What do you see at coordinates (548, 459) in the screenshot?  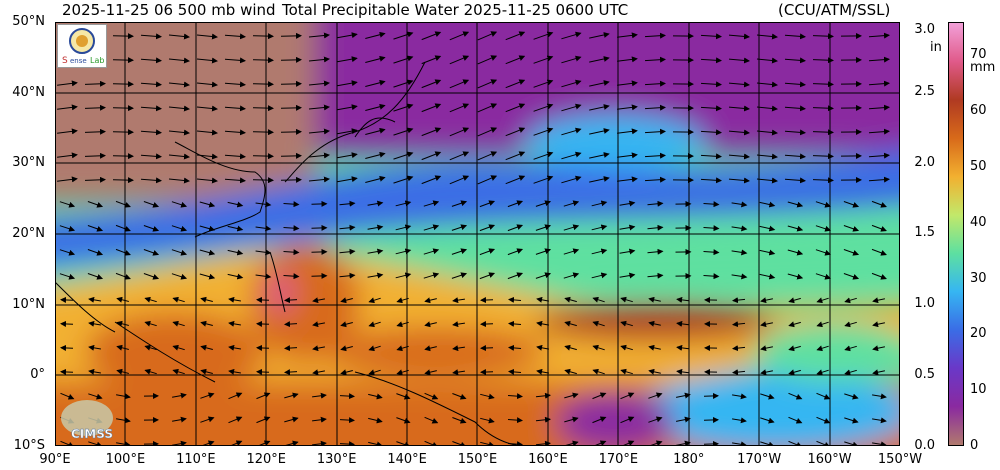 I see `lon-label: 160°E` at bounding box center [548, 459].